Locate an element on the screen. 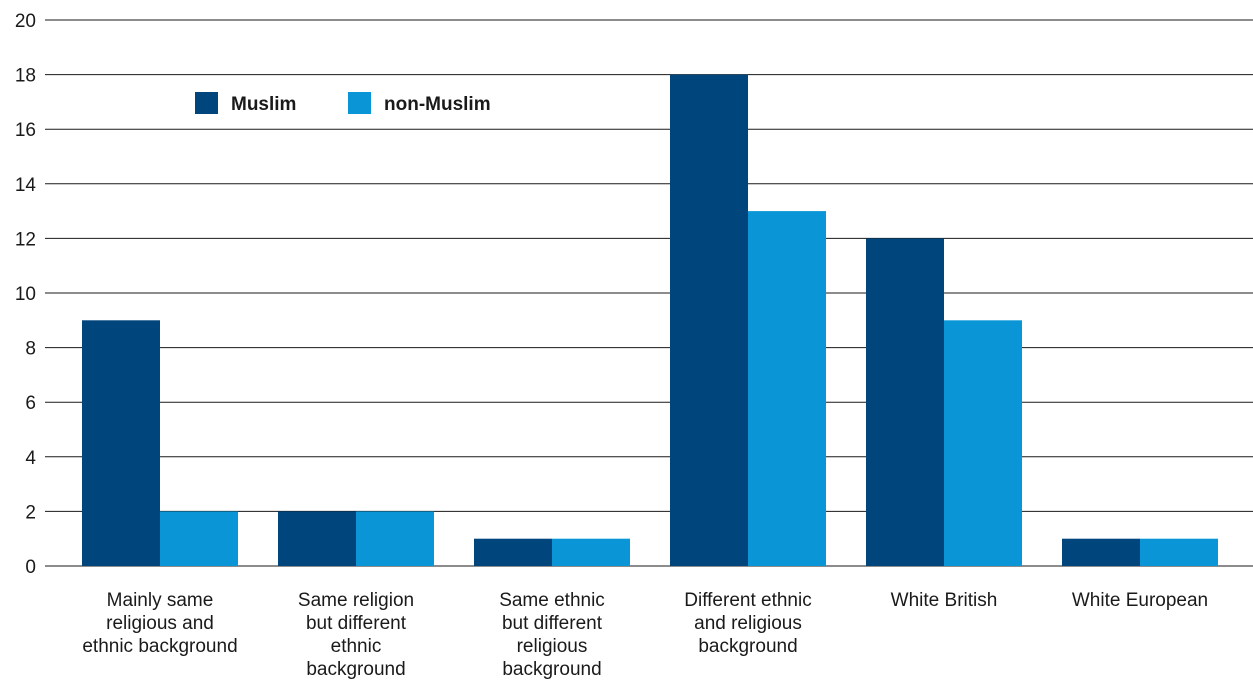  category-label-line: Mainly same is located at coordinates (160, 600).